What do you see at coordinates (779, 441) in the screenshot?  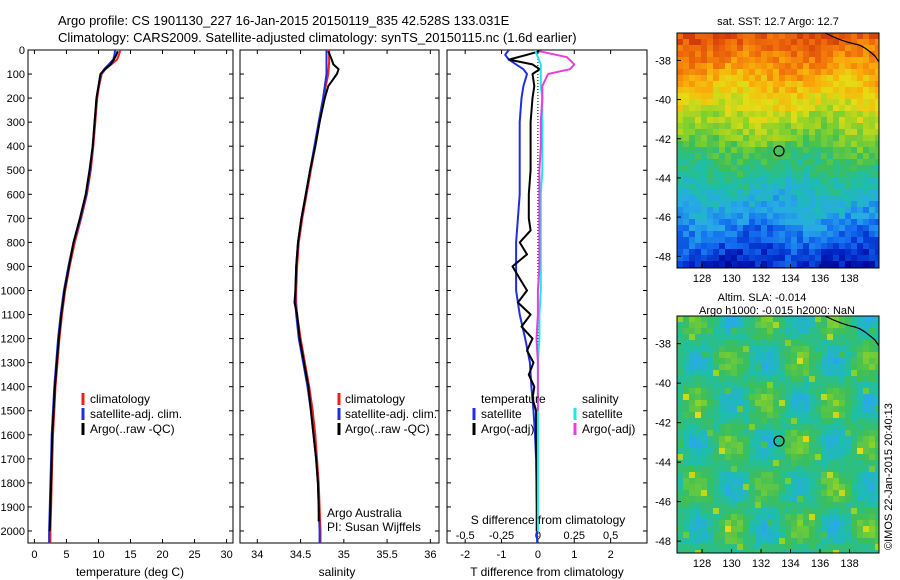 I see `argo-position-marker-sla` at bounding box center [779, 441].